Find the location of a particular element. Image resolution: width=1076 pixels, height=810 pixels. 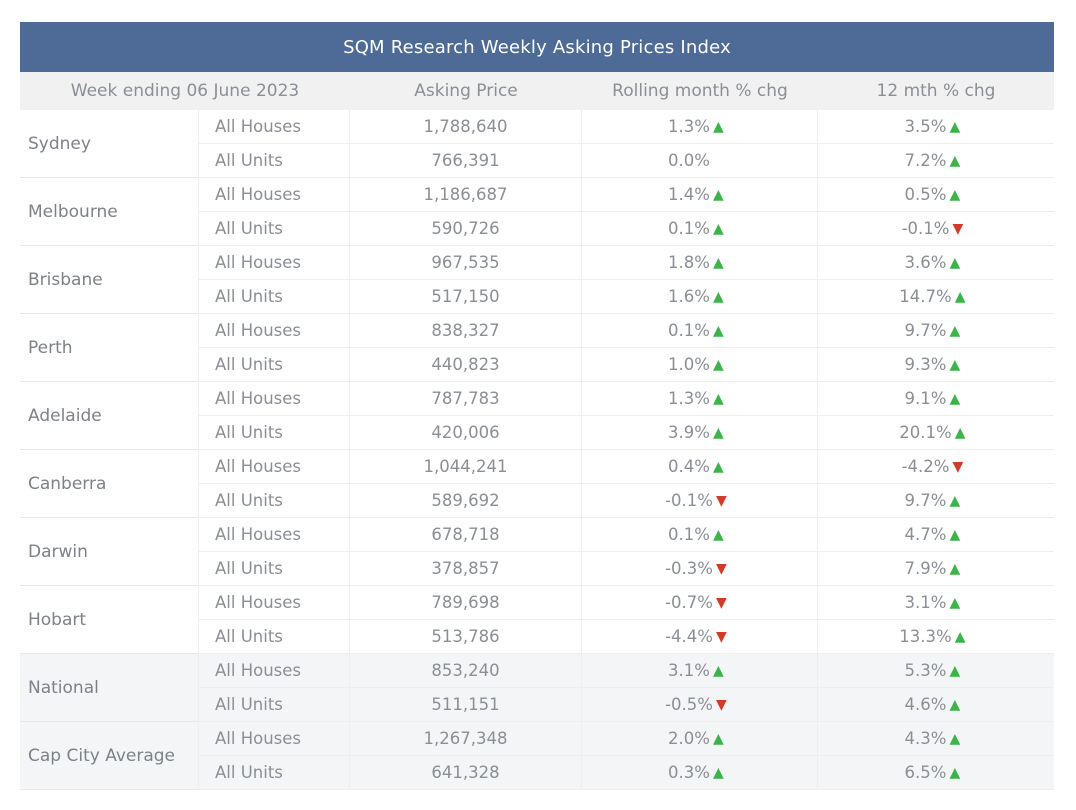

city-name: Canberra is located at coordinates (109, 484).